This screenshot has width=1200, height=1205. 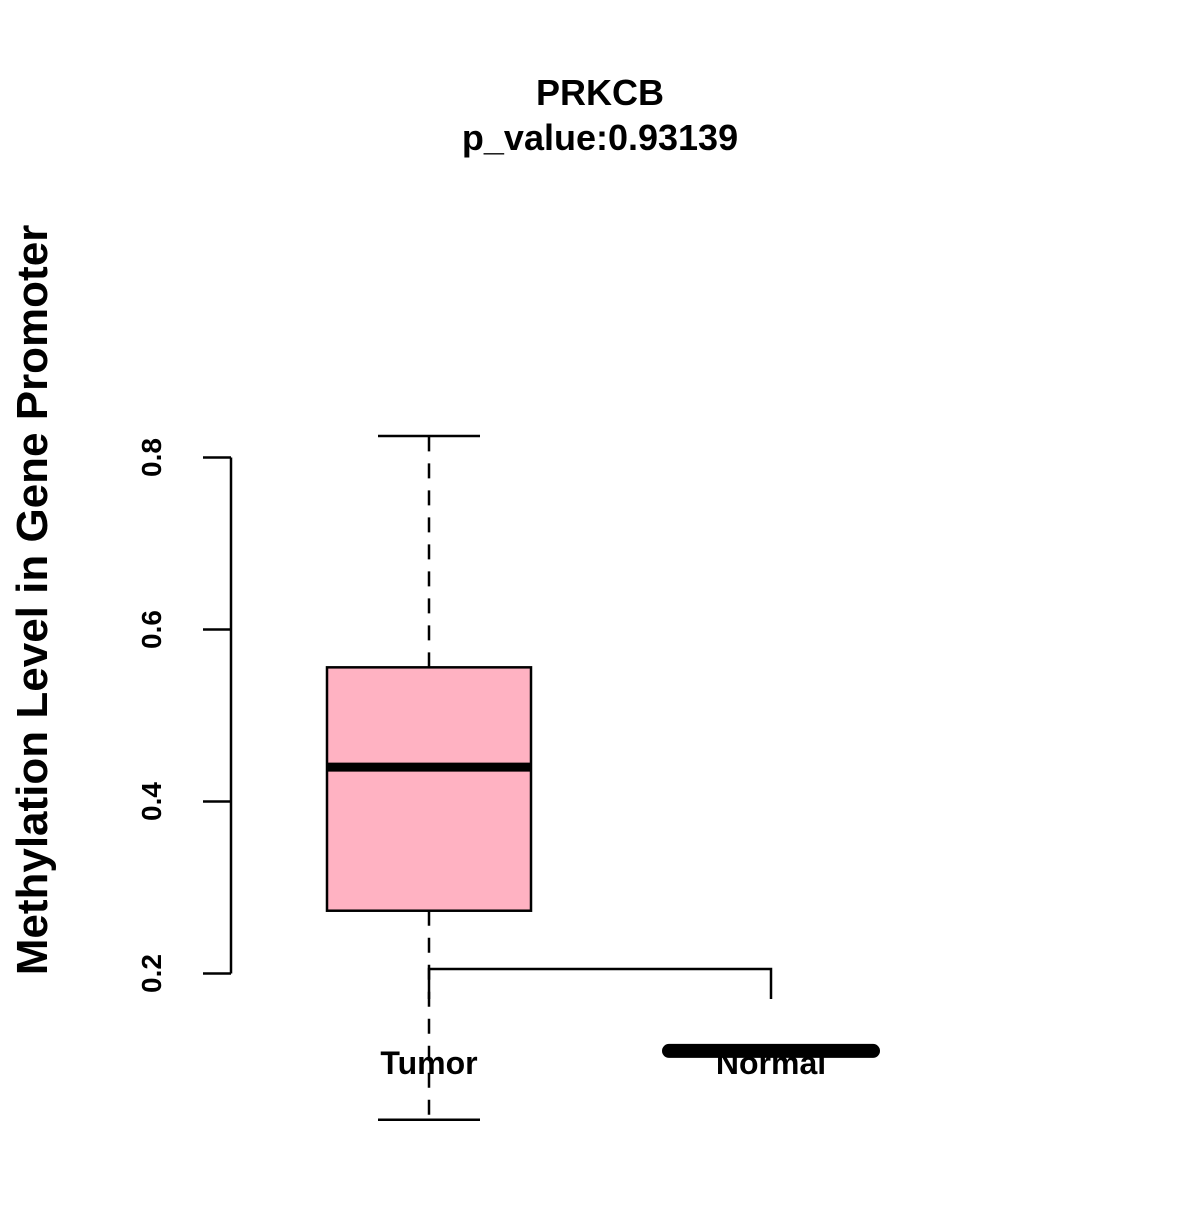 I want to click on y-axis: 0.2 0.4 0.6 0.8, so click(x=184, y=715).